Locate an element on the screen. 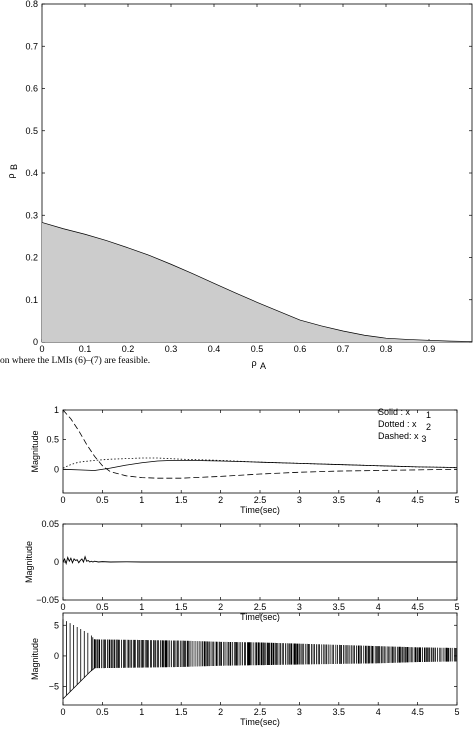  x-axis-label: ρ is located at coordinates (253, 363).